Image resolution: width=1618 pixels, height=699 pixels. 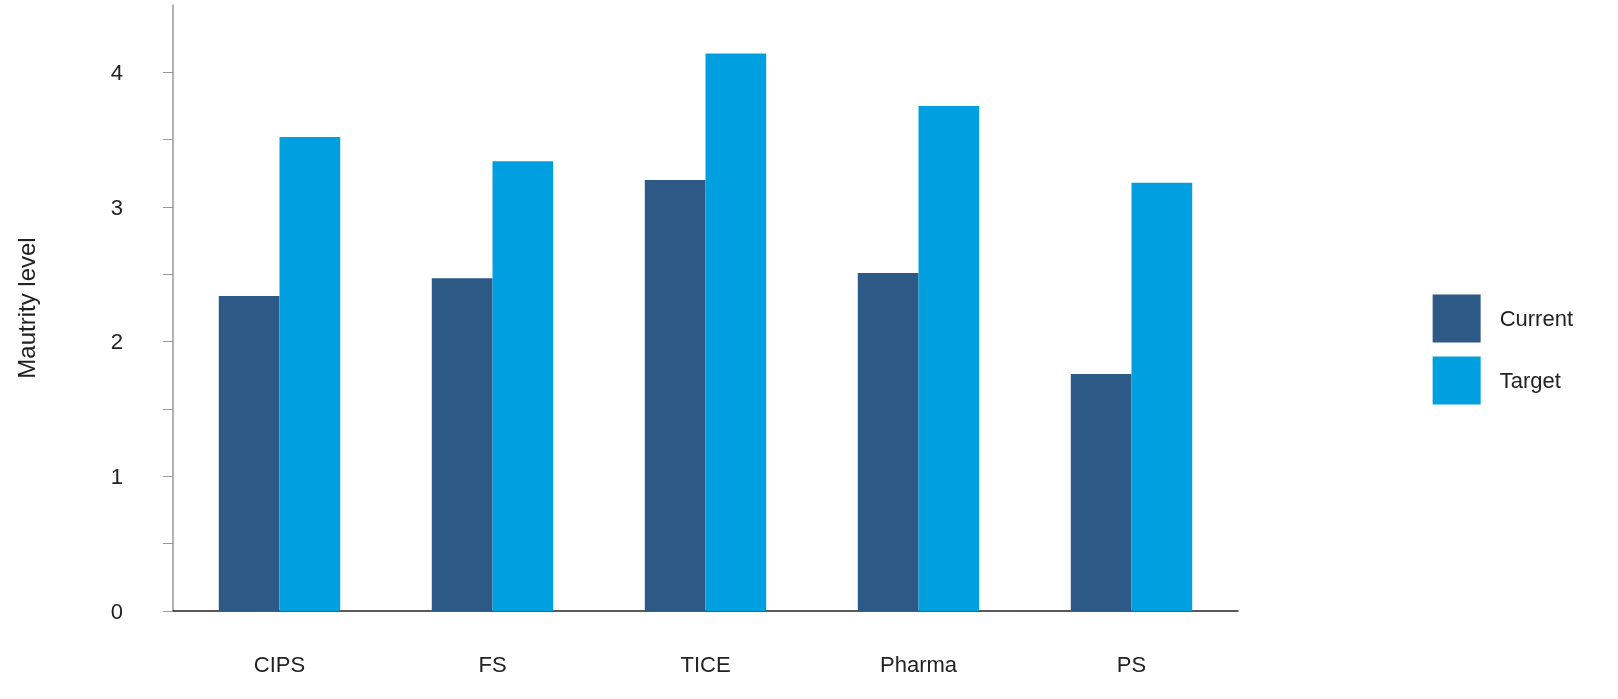 I want to click on x-tick-label: Pharma, so click(x=918, y=664).